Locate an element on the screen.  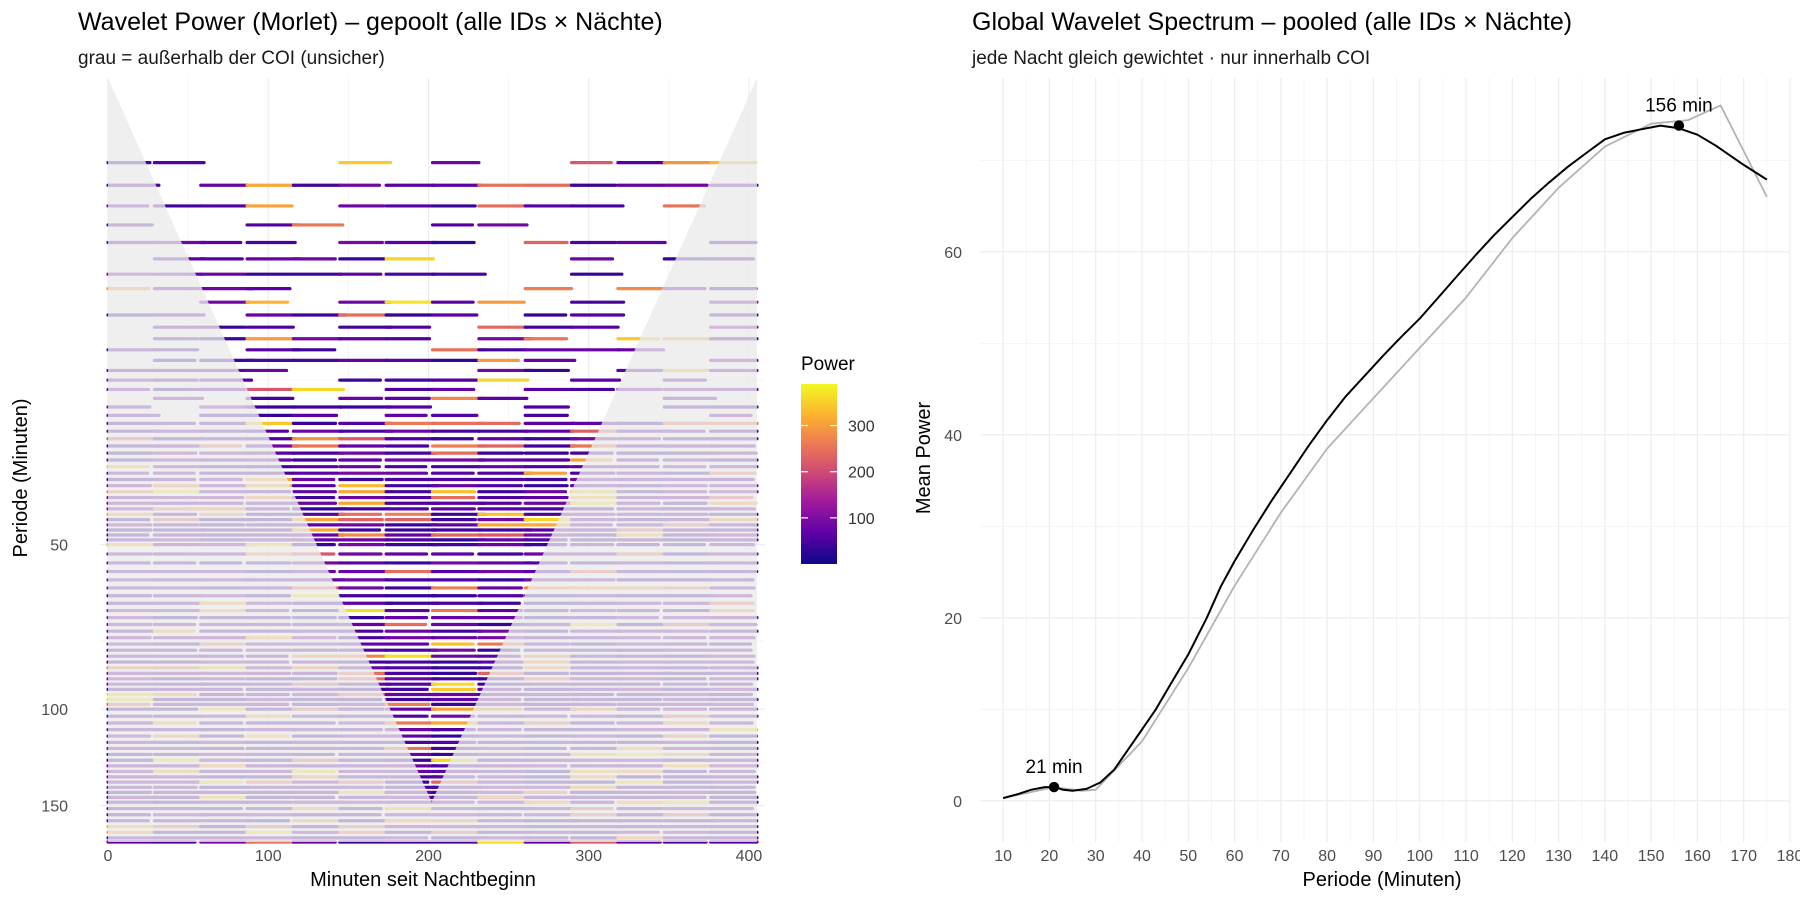
right-xtick-label: 180 is located at coordinates (1788, 856).